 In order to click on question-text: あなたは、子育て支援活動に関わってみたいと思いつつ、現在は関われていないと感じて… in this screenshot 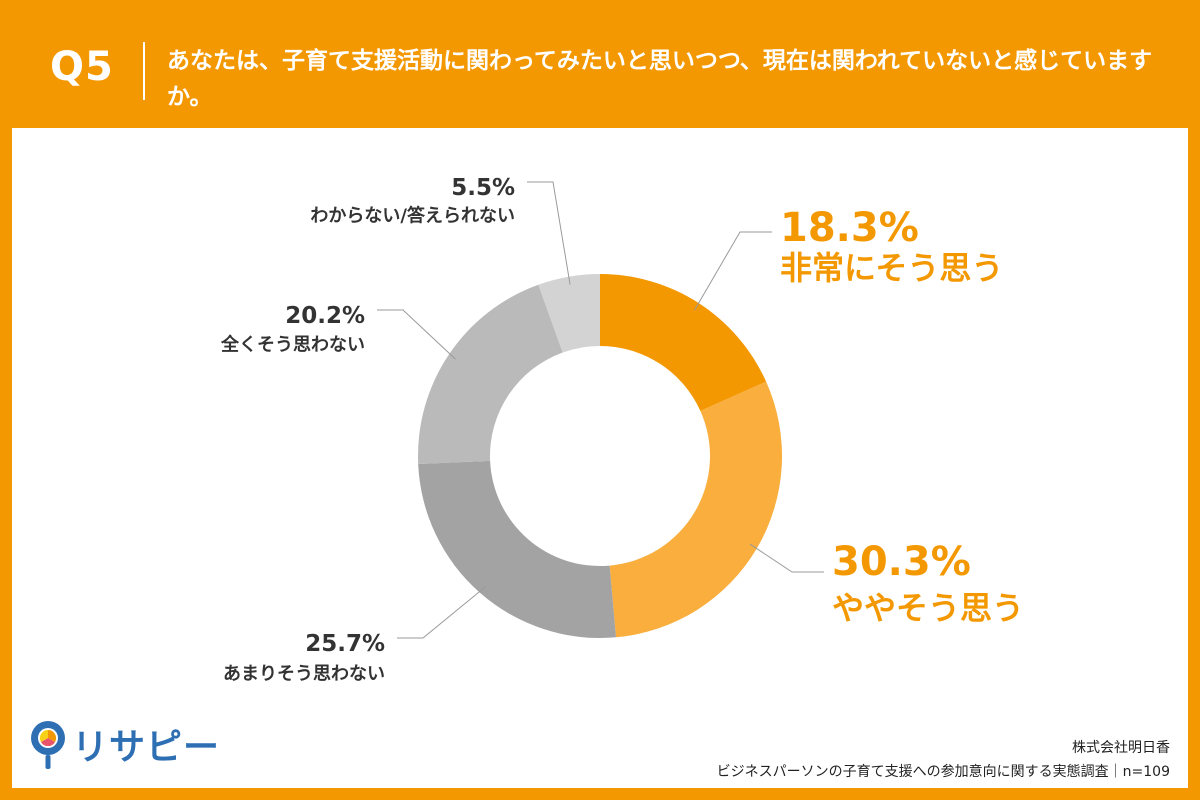, I will do `click(660, 79)`.